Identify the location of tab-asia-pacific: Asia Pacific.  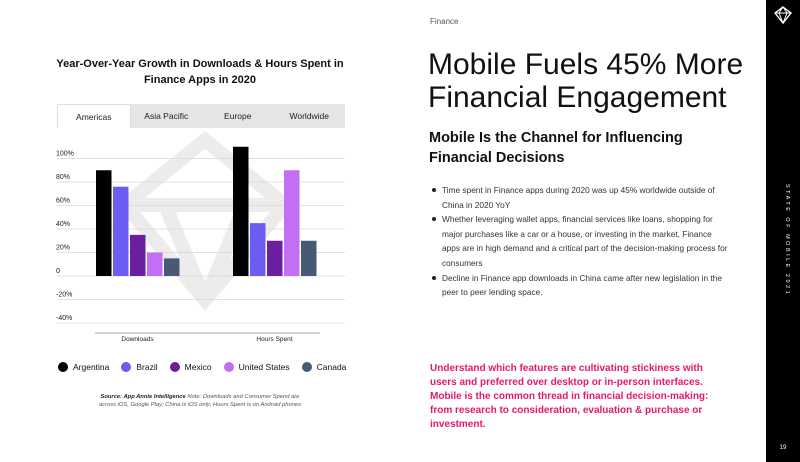
(166, 116).